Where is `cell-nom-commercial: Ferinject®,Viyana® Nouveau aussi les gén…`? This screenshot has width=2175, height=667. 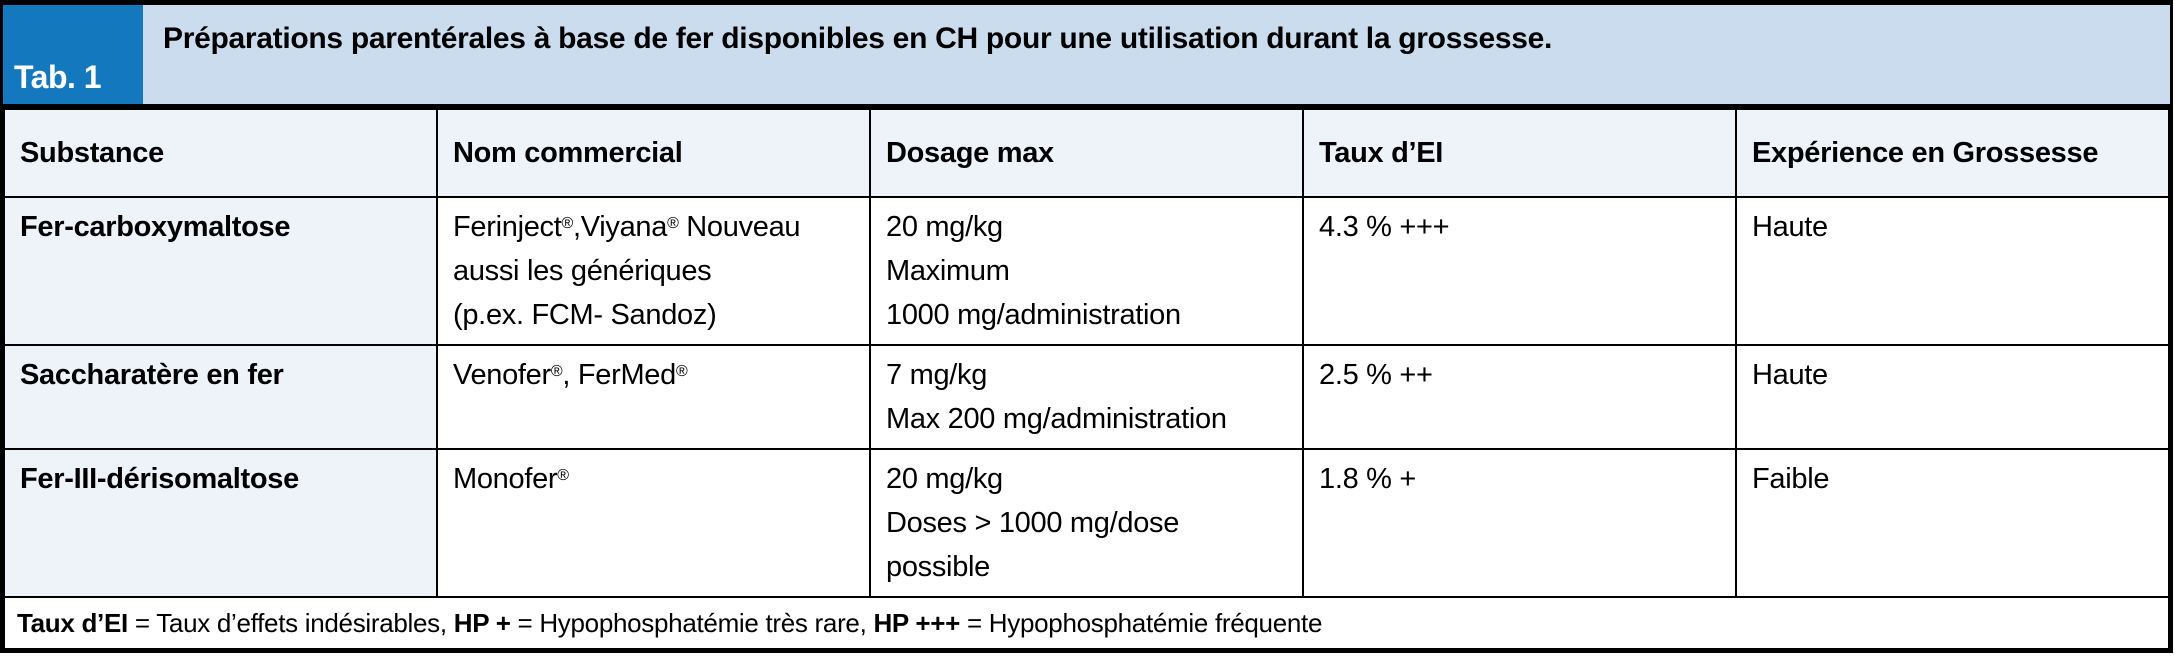
cell-nom-commercial: Ferinject®,Viyana® Nouveau aussi les gén… is located at coordinates (653, 271).